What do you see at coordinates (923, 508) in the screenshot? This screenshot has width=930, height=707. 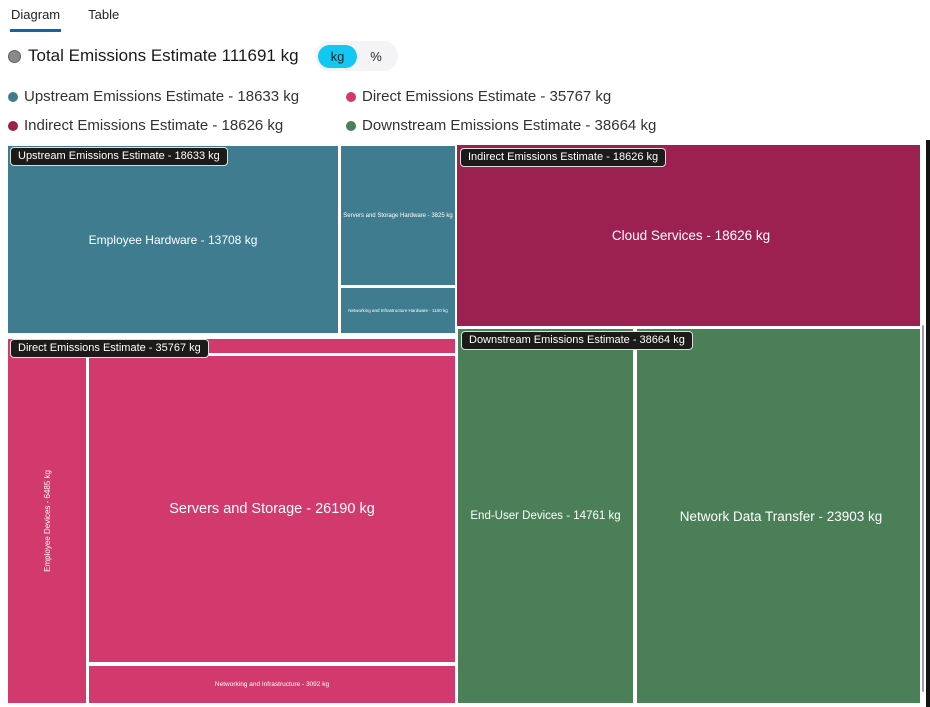 I see `vertical-scrollbar-thumb` at bounding box center [923, 508].